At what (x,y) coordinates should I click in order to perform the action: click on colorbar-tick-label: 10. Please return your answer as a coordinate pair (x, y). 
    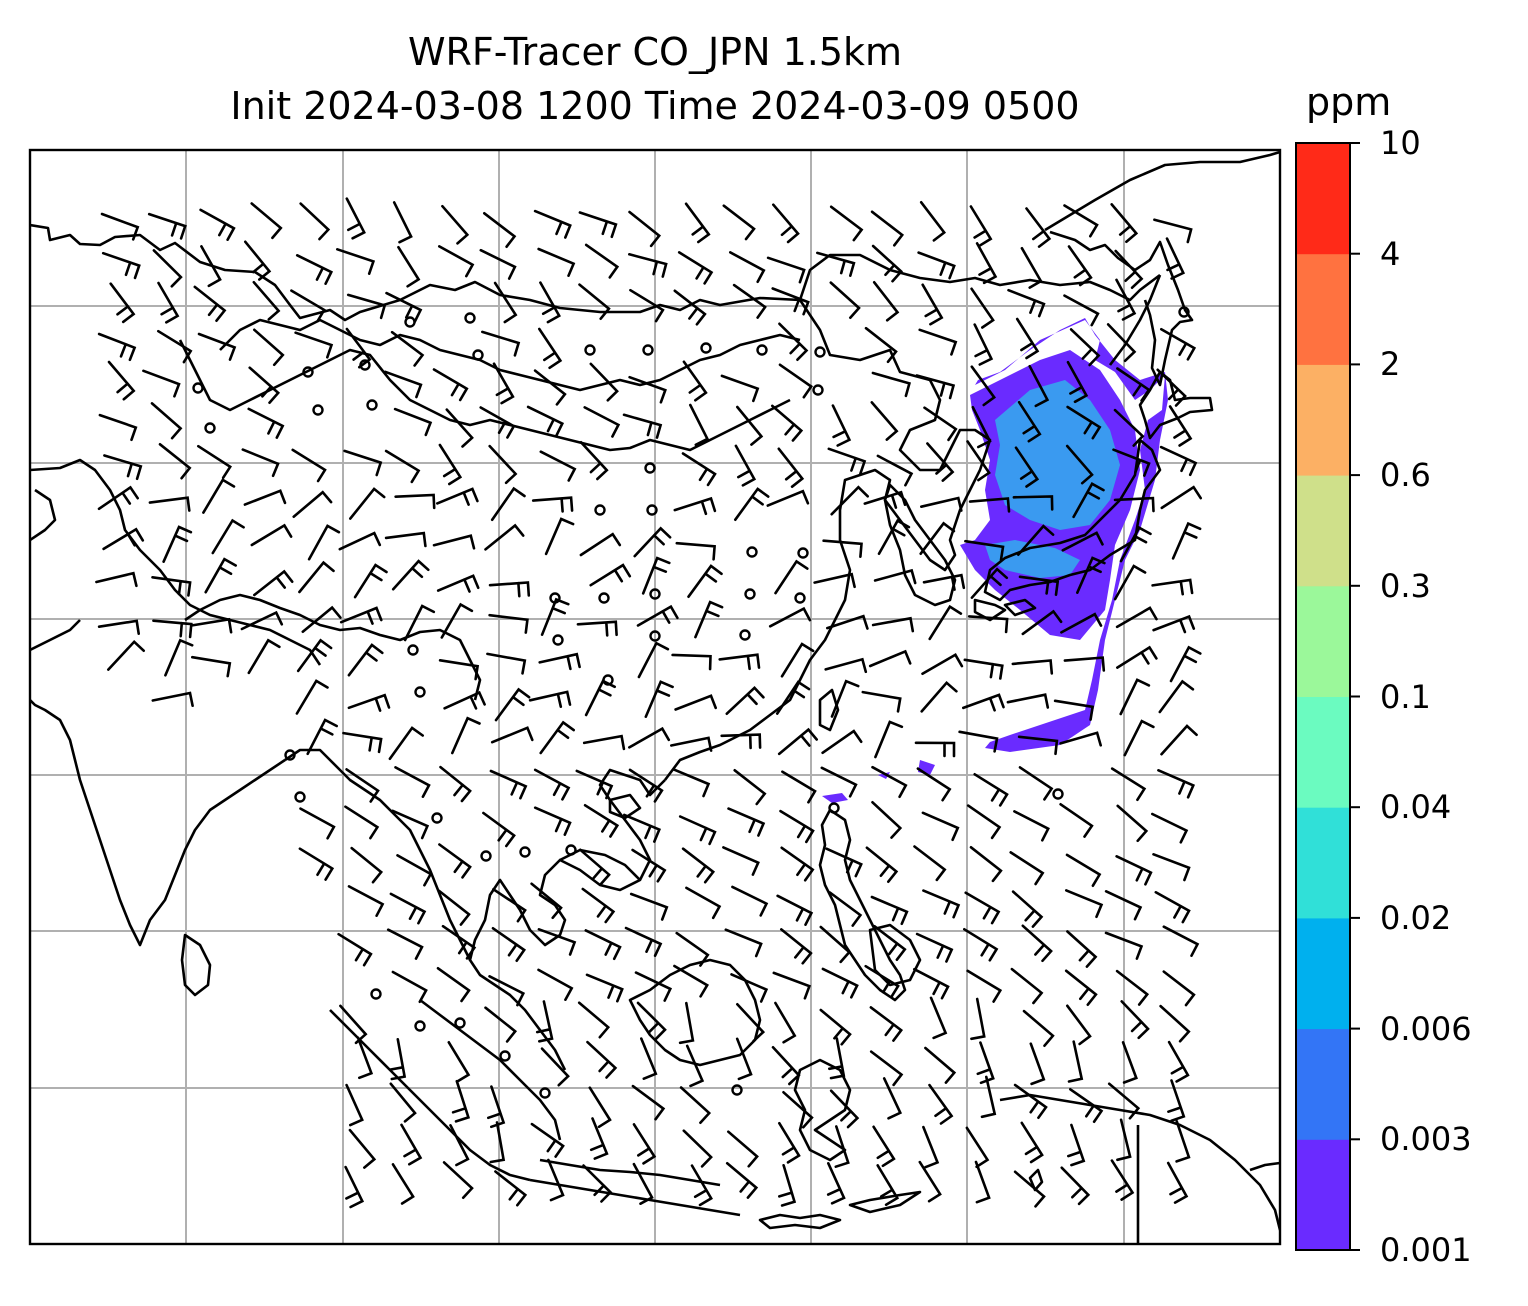
    Looking at the image, I should click on (1400, 143).